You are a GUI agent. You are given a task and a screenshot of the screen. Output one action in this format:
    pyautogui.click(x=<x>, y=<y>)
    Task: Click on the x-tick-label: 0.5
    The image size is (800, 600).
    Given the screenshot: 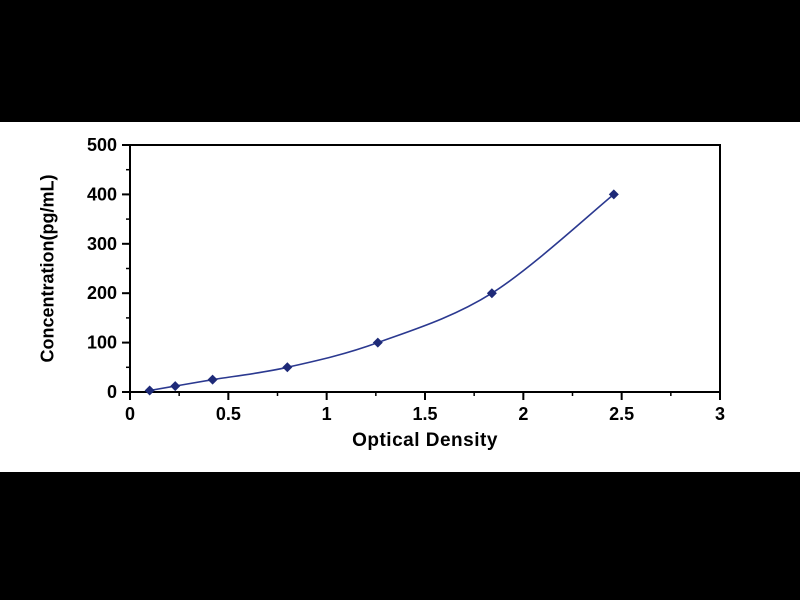 What is the action you would take?
    pyautogui.click(x=228, y=414)
    